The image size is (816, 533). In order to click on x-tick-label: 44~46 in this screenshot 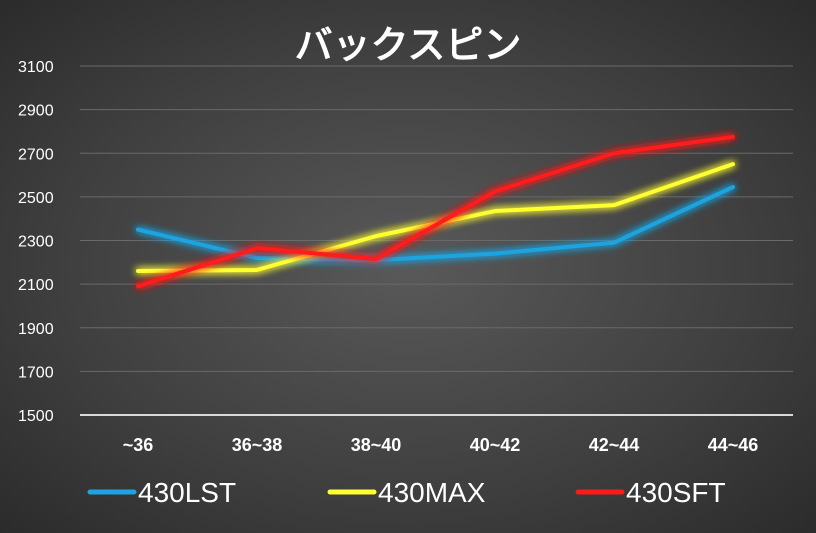, I will do `click(733, 445)`.